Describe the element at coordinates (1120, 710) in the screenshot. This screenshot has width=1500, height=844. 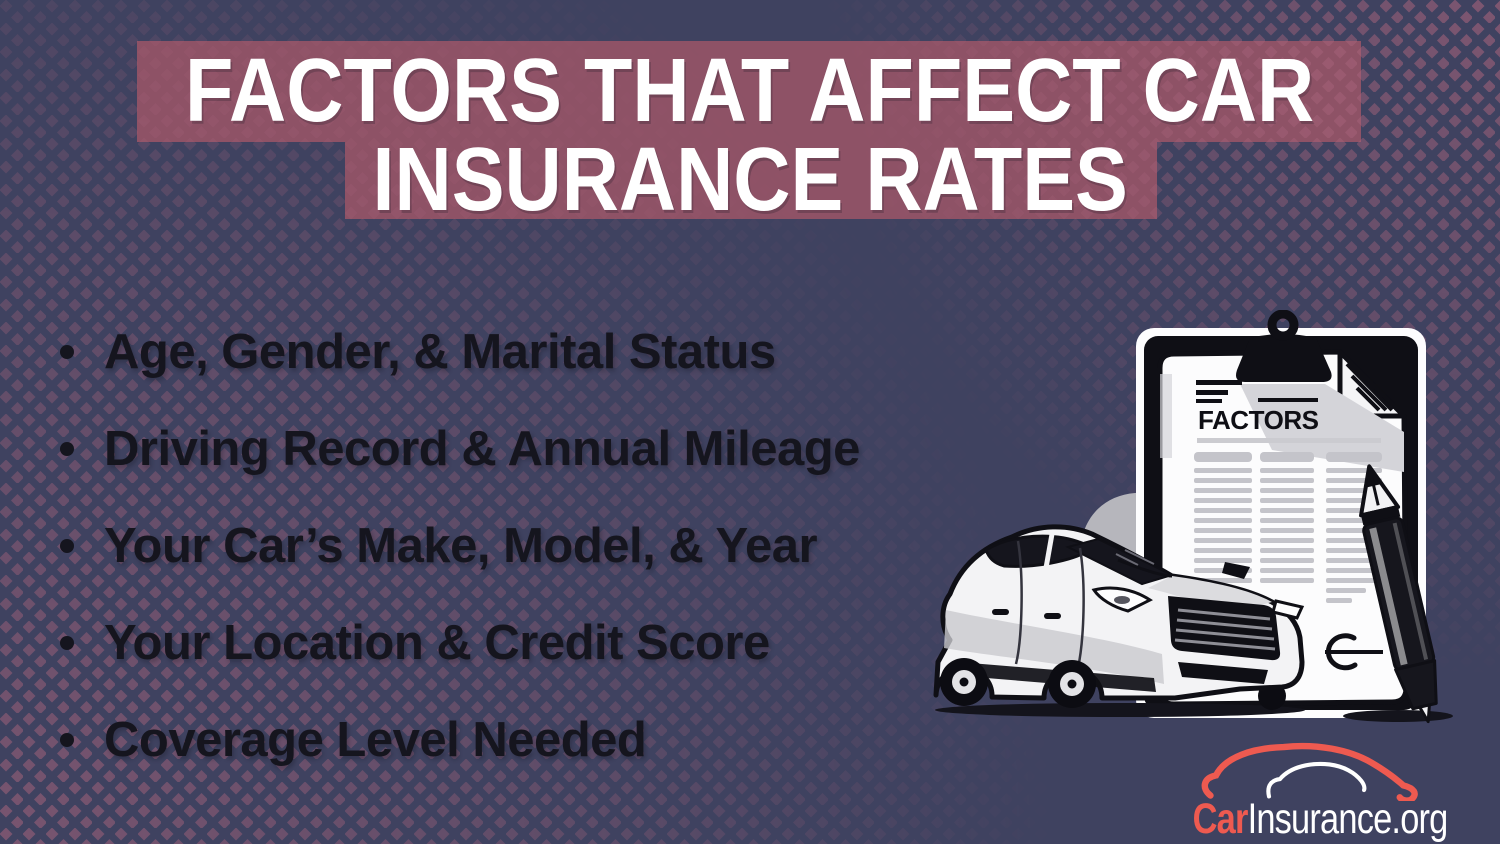
I see `car-shadow` at that location.